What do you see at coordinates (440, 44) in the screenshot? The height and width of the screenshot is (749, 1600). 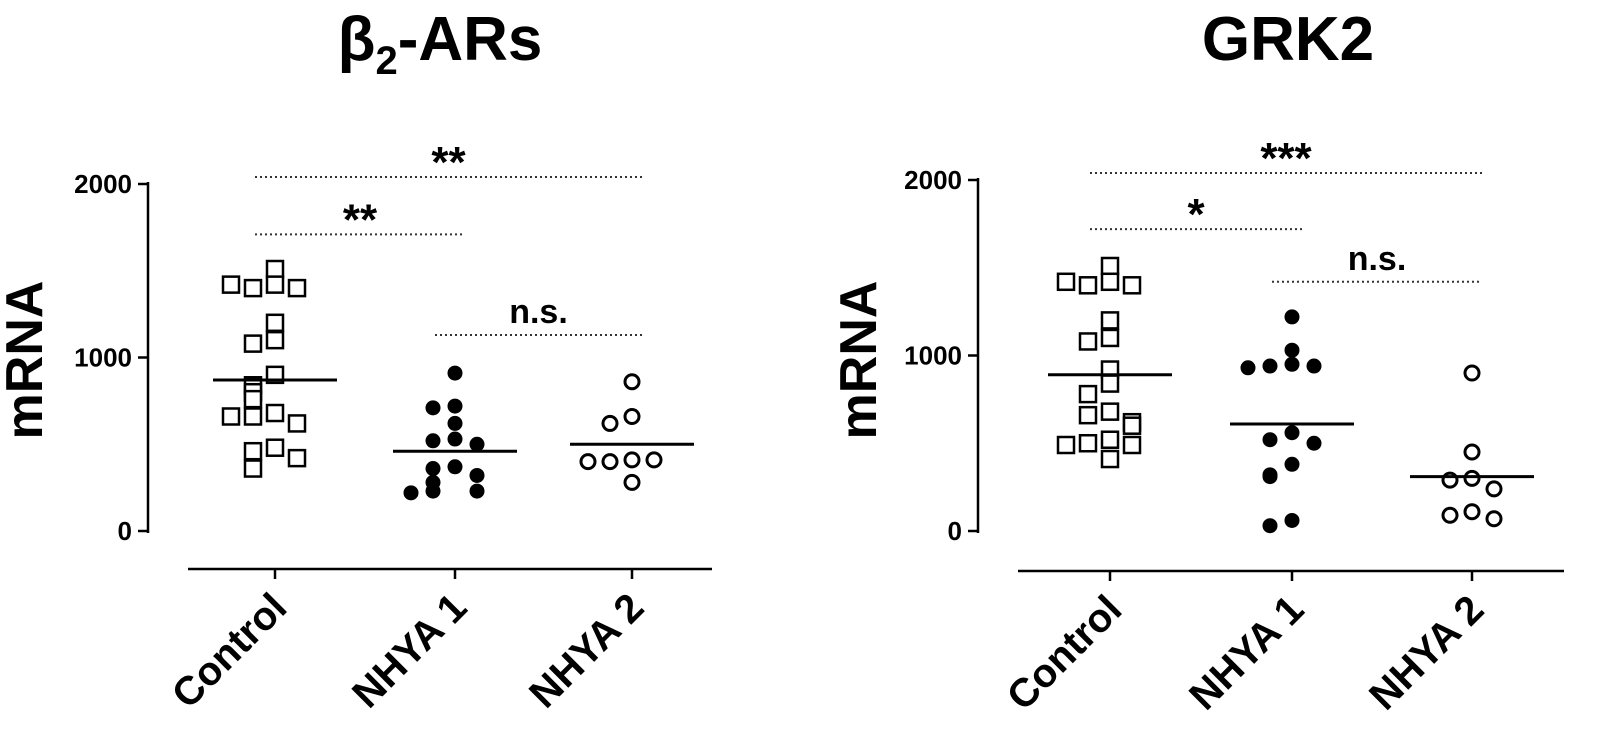 I see `chart-title: β2-ARs` at bounding box center [440, 44].